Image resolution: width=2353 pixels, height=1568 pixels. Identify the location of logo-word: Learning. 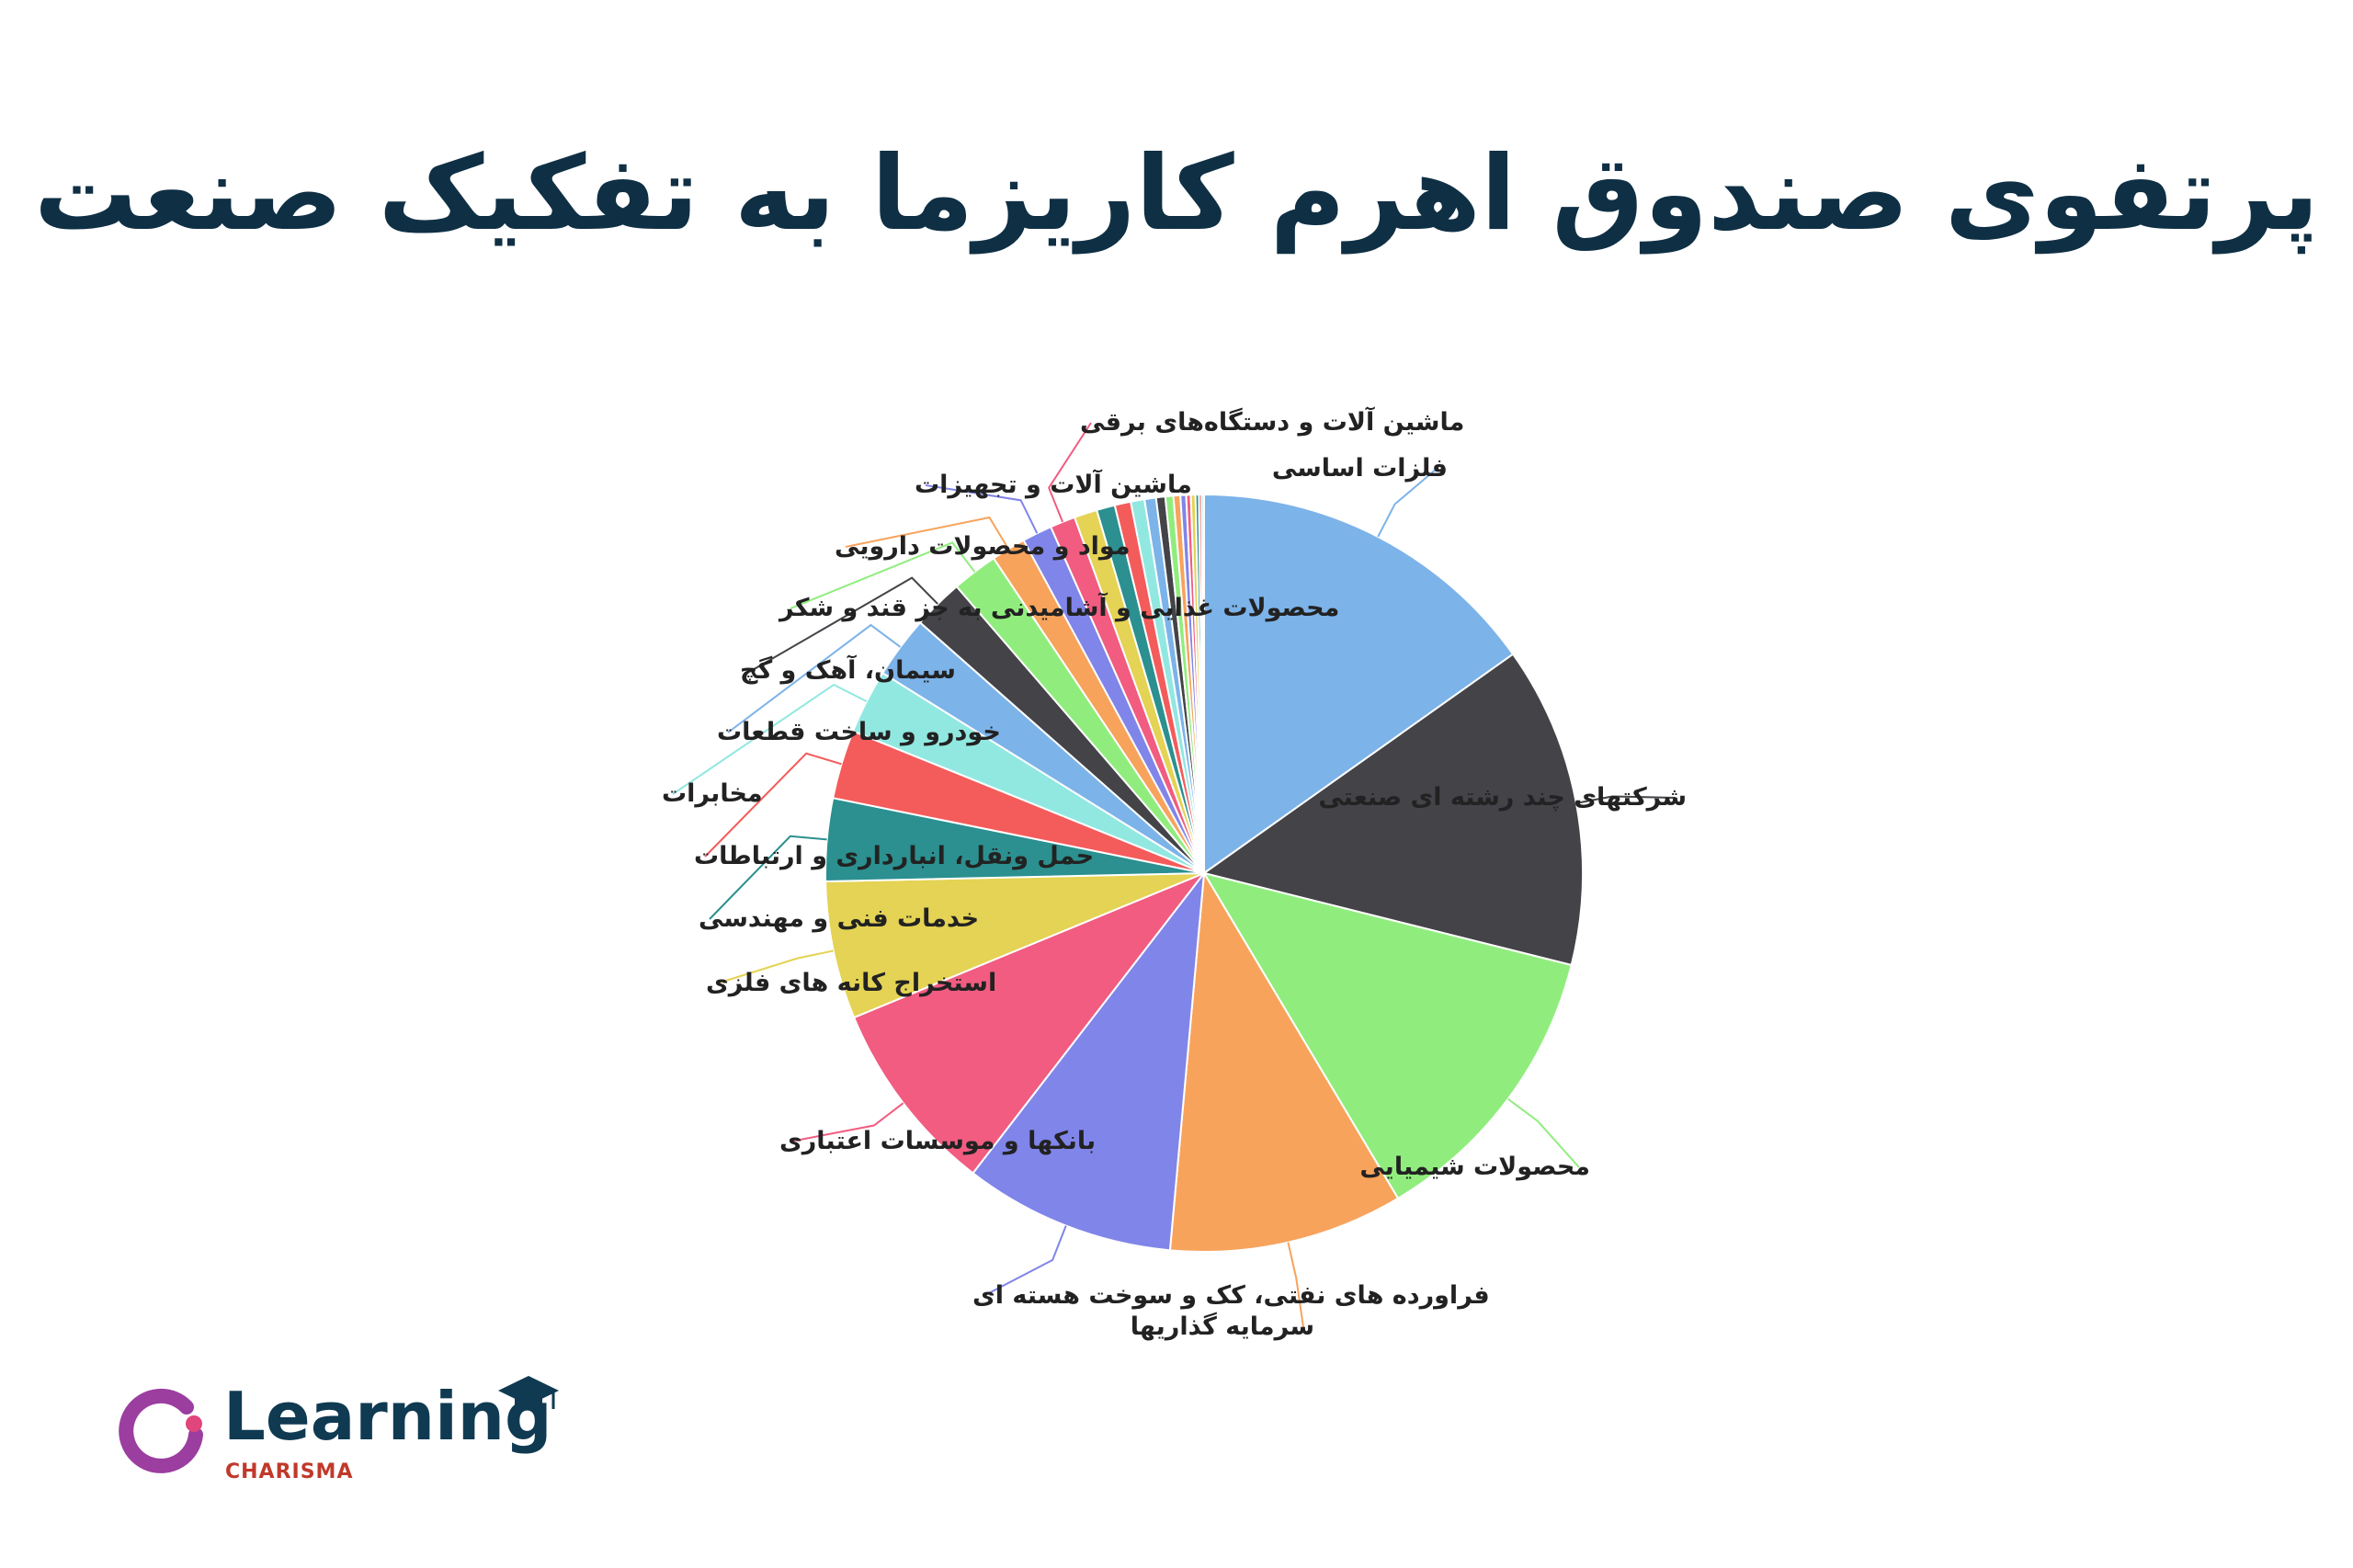
(387, 1416).